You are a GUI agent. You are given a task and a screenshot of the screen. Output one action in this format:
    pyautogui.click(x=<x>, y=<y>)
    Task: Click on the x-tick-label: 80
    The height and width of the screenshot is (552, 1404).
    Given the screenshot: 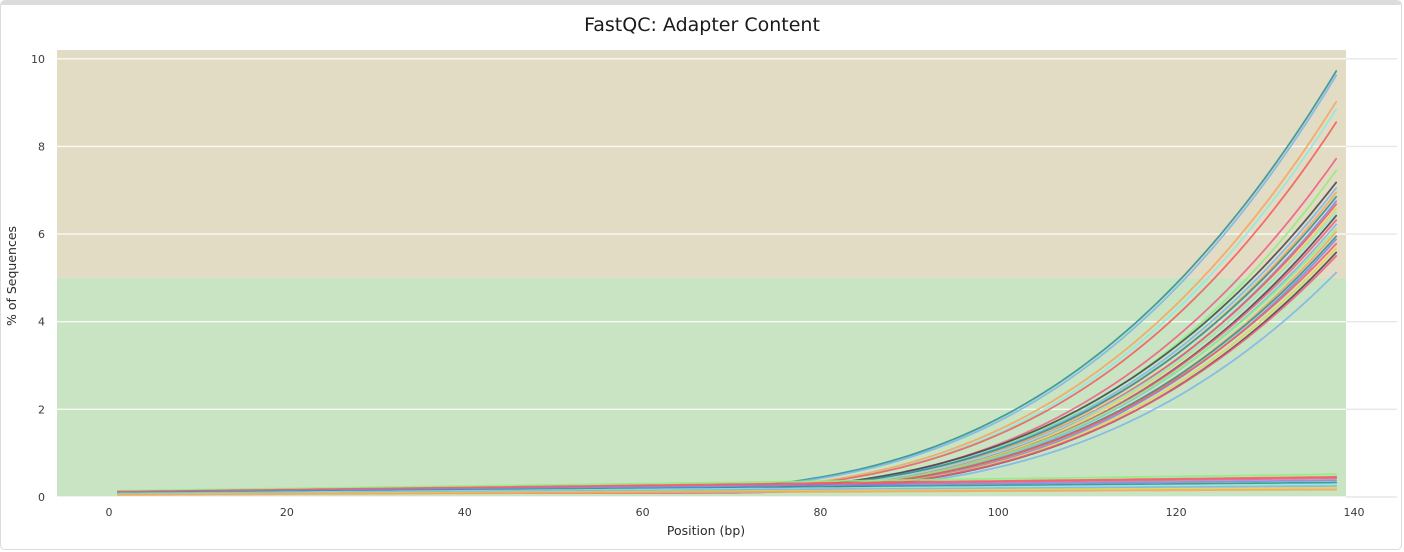 What is the action you would take?
    pyautogui.click(x=820, y=512)
    